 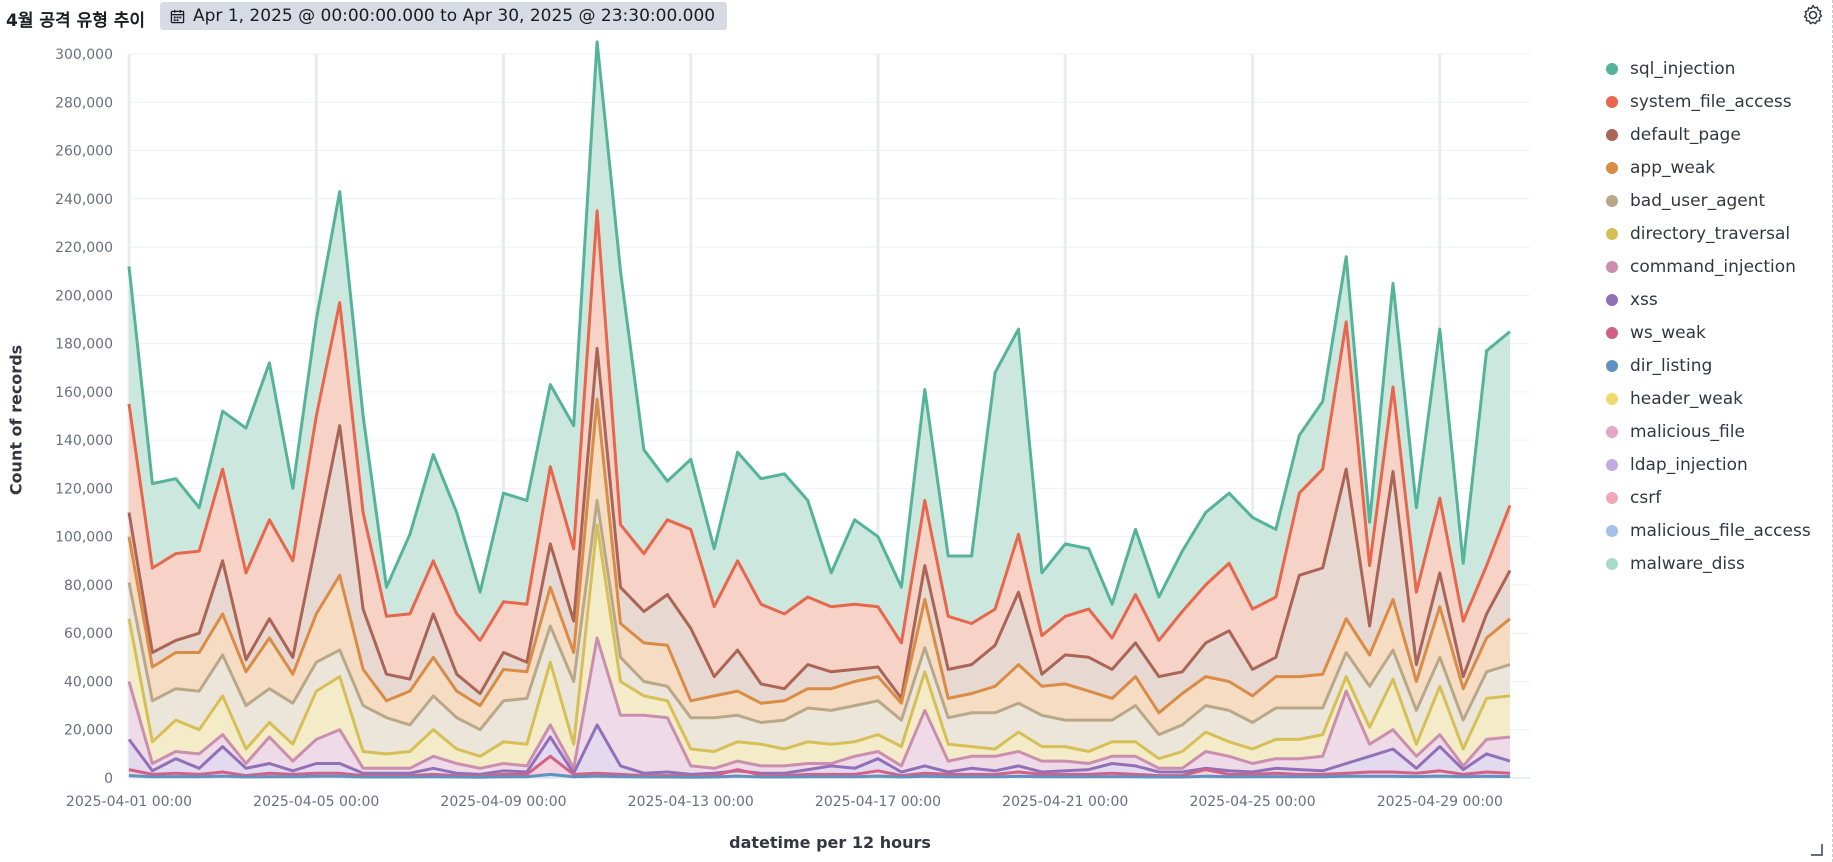 What do you see at coordinates (1711, 101) in the screenshot?
I see `legend-label: system_file_access` at bounding box center [1711, 101].